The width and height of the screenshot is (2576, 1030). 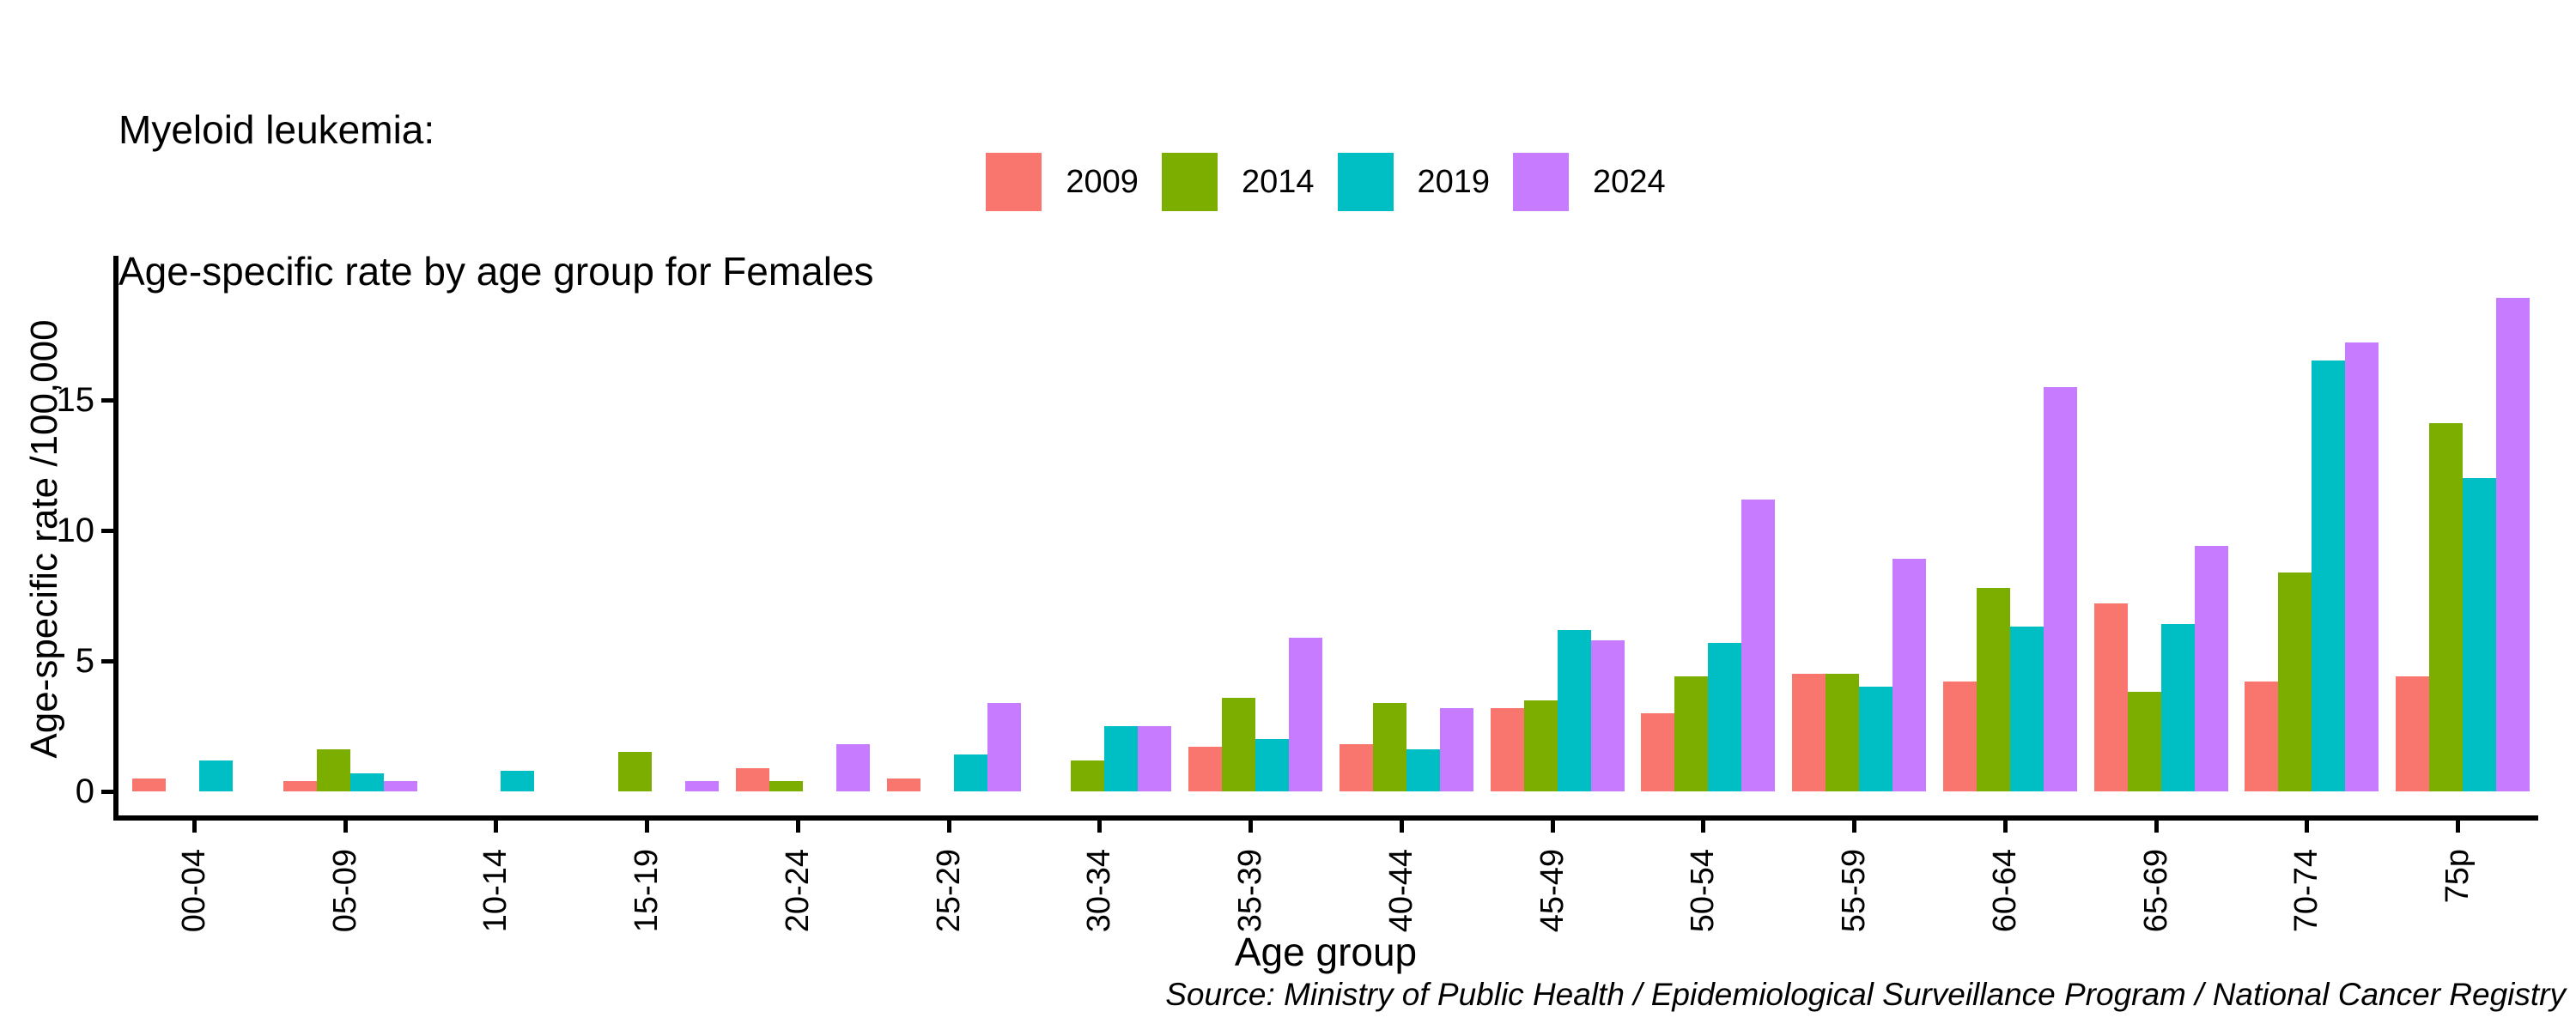 I want to click on x-tick-label-35-39: 35-39, so click(x=1250, y=891).